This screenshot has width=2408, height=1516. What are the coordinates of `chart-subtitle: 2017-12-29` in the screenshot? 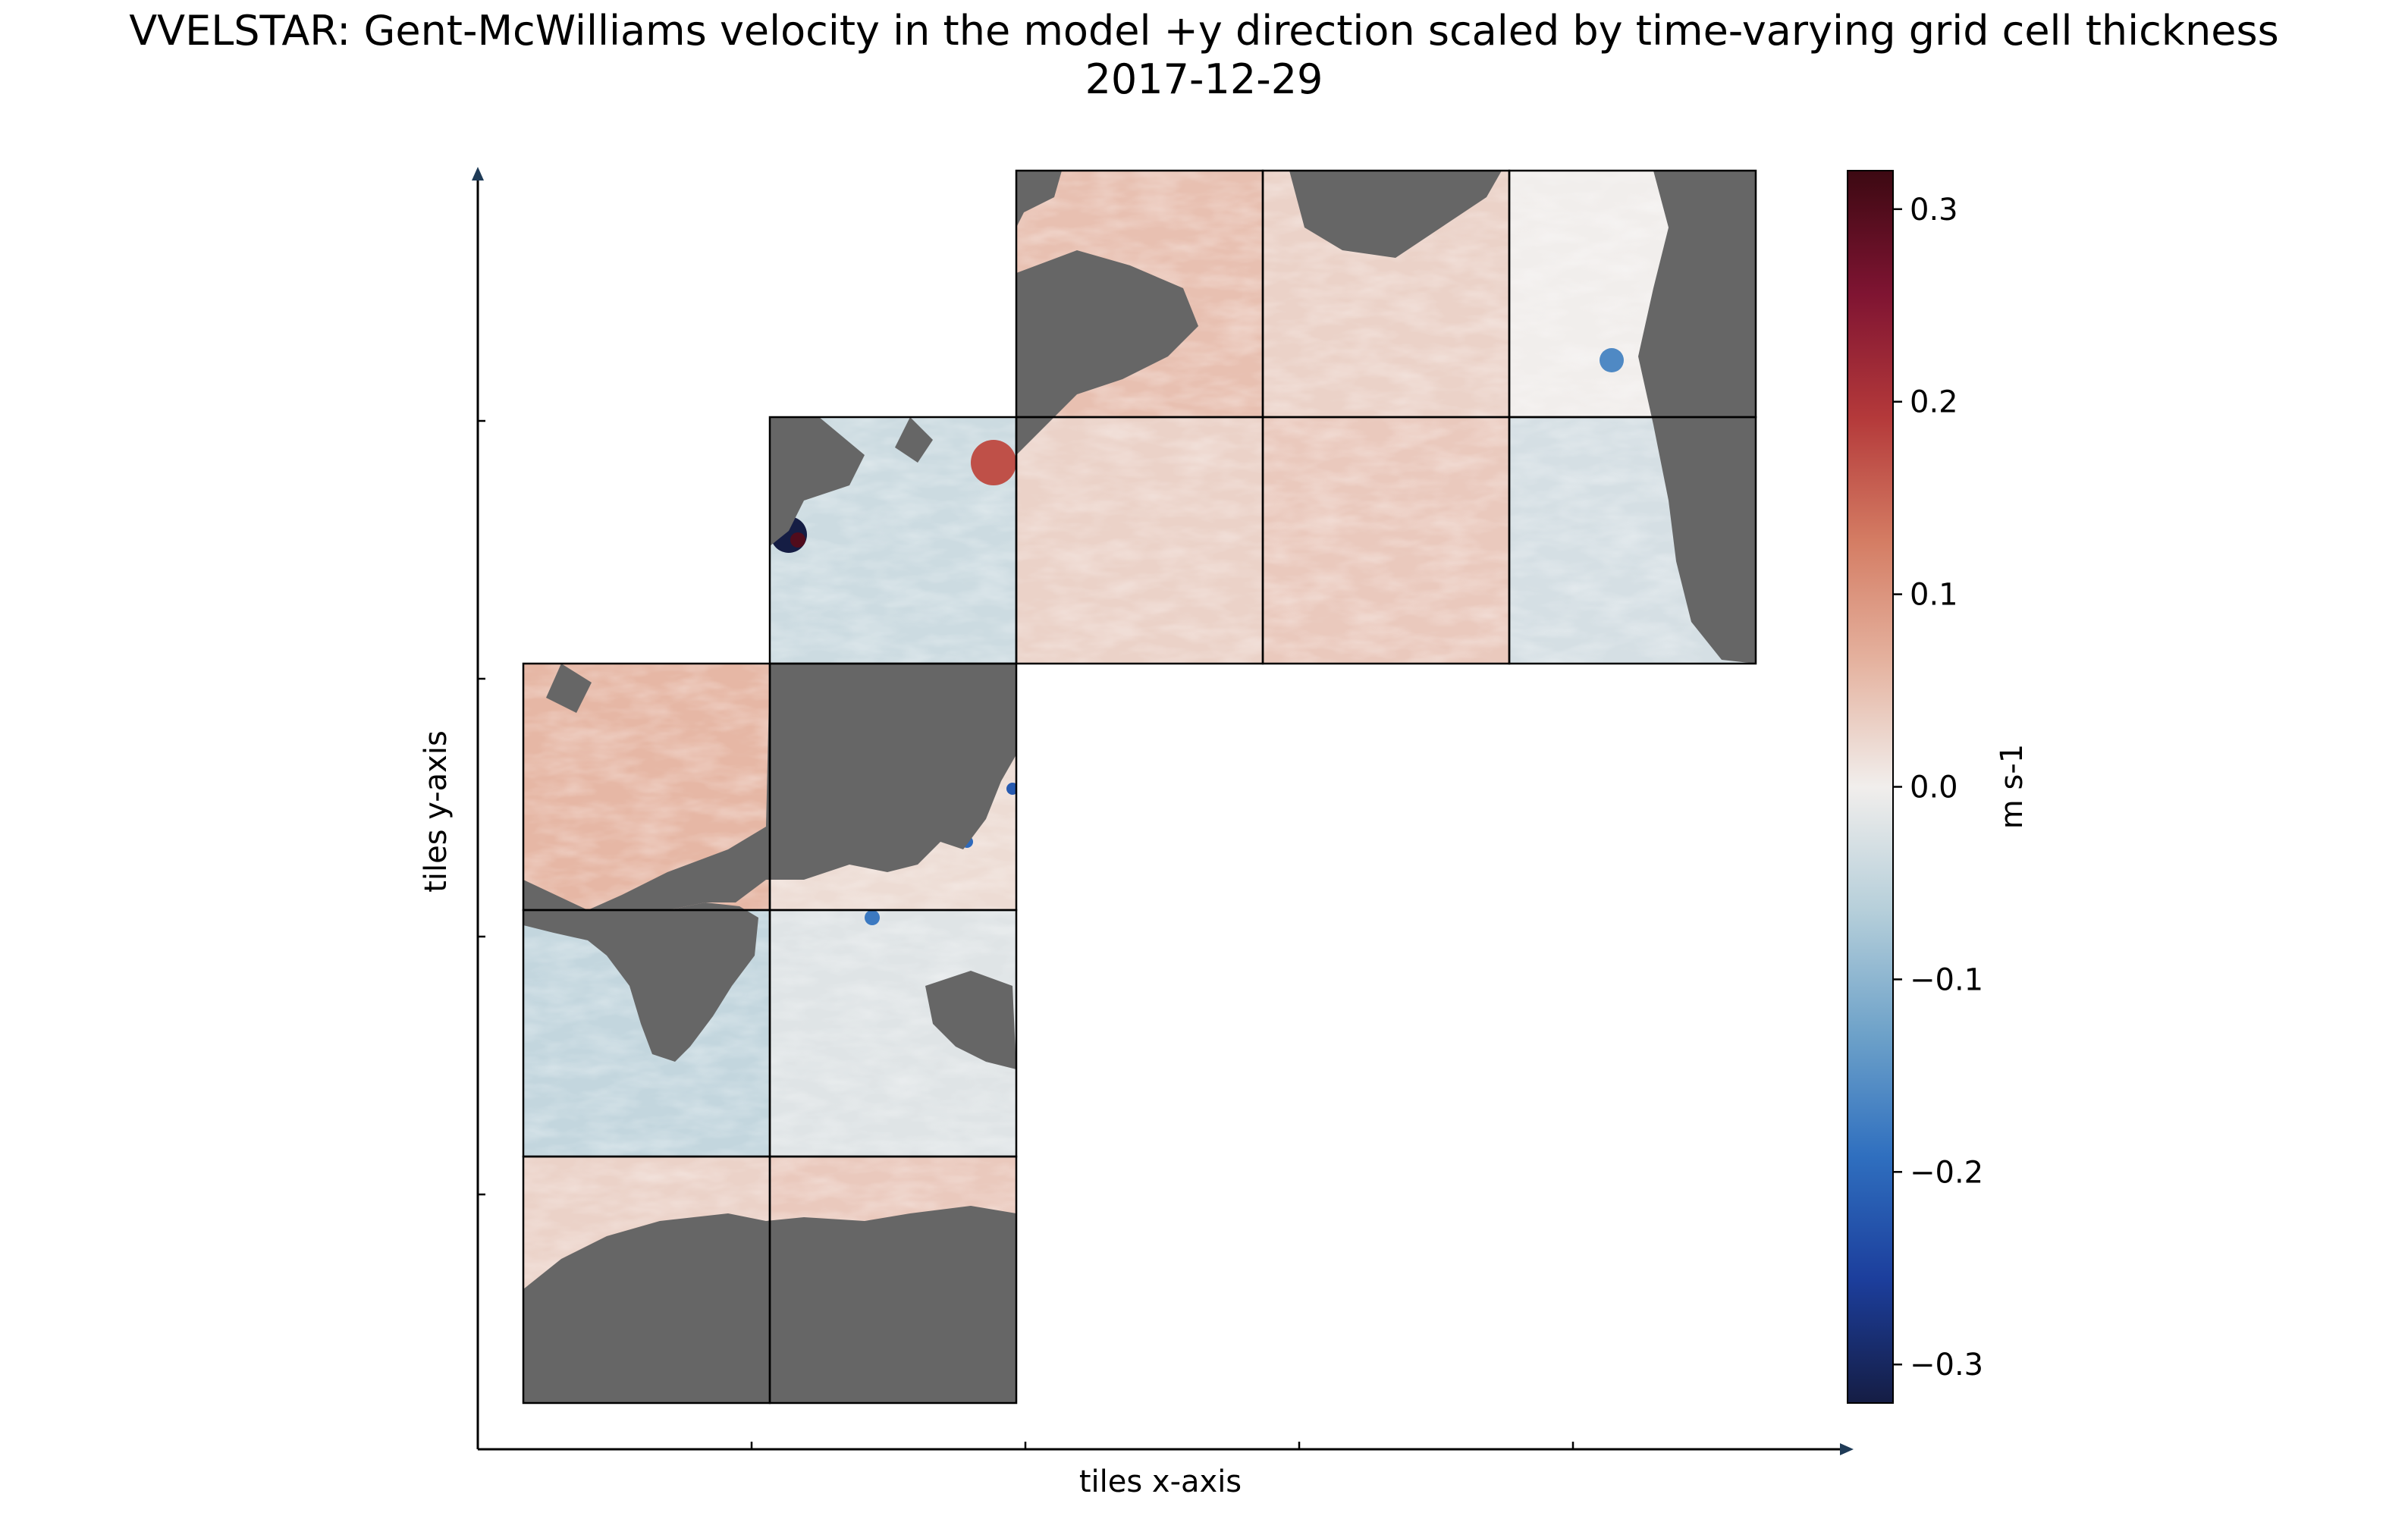 It's located at (1204, 79).